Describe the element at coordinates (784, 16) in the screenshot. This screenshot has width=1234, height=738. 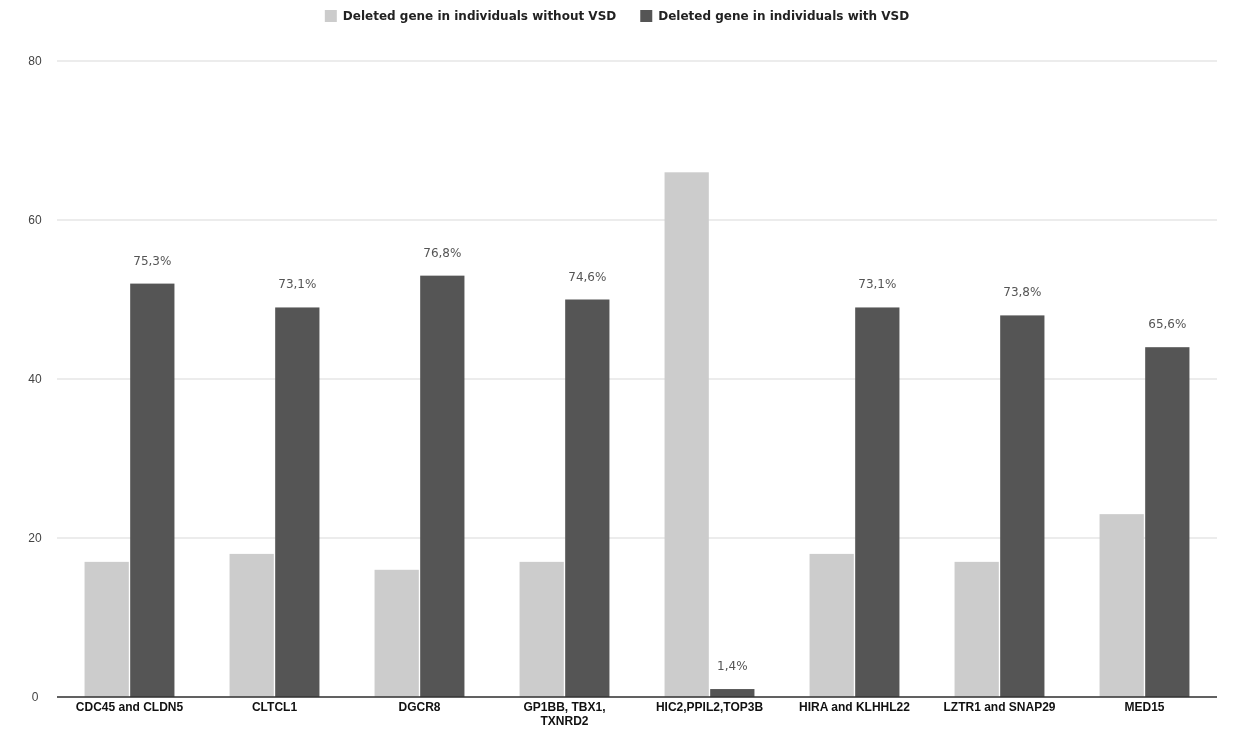
I see `legend-label: Deleted gene in individuals with VSD` at that location.